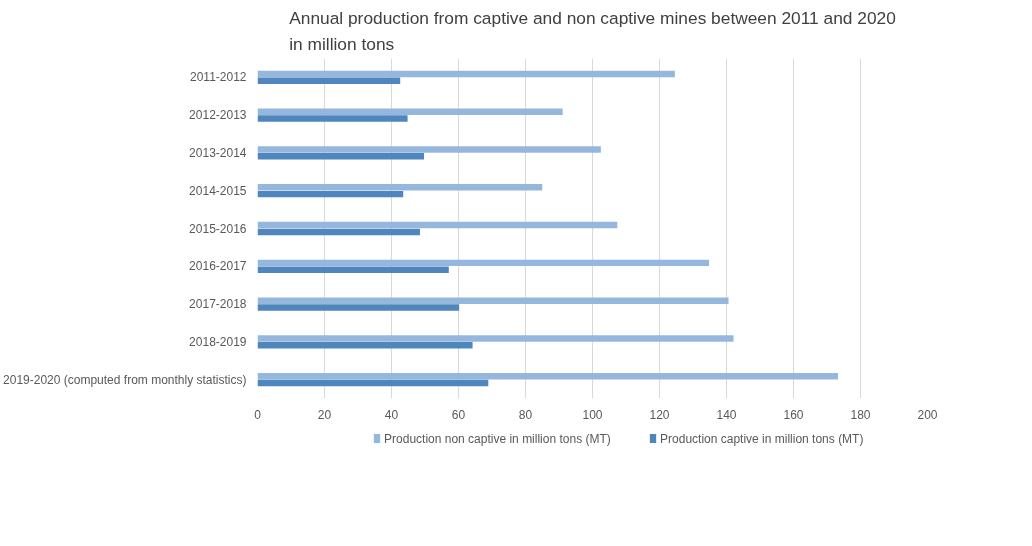 This screenshot has height=546, width=1032. I want to click on y-tick-label: 2014-2015, so click(218, 190).